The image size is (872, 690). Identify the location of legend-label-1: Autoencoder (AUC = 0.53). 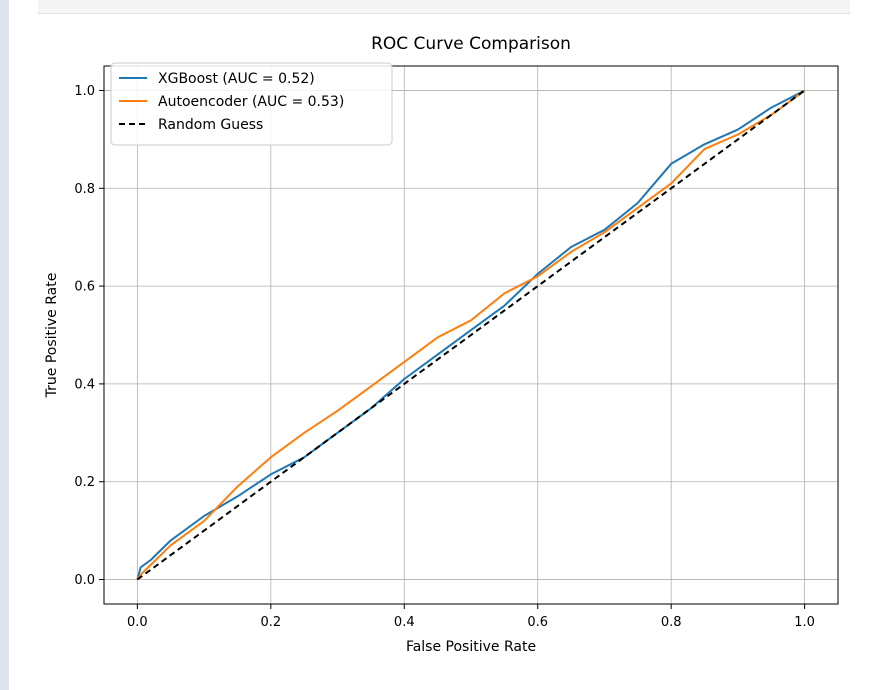
(251, 102).